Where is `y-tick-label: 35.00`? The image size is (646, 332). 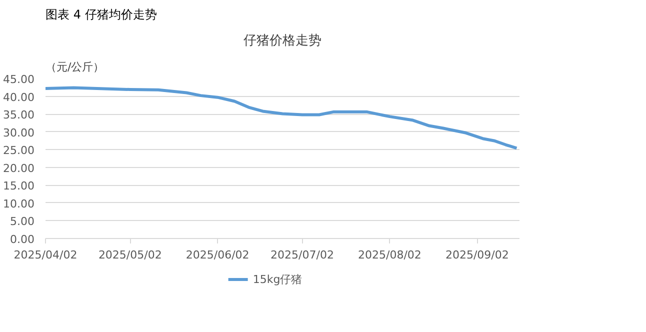 y-tick-label: 35.00 is located at coordinates (19, 115).